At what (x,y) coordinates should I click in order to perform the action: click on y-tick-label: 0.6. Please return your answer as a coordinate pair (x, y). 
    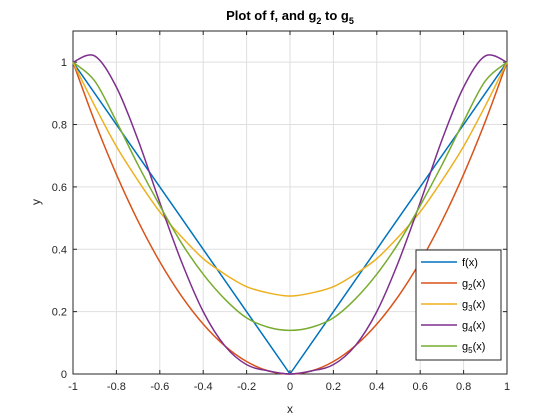
    Looking at the image, I should click on (59, 188).